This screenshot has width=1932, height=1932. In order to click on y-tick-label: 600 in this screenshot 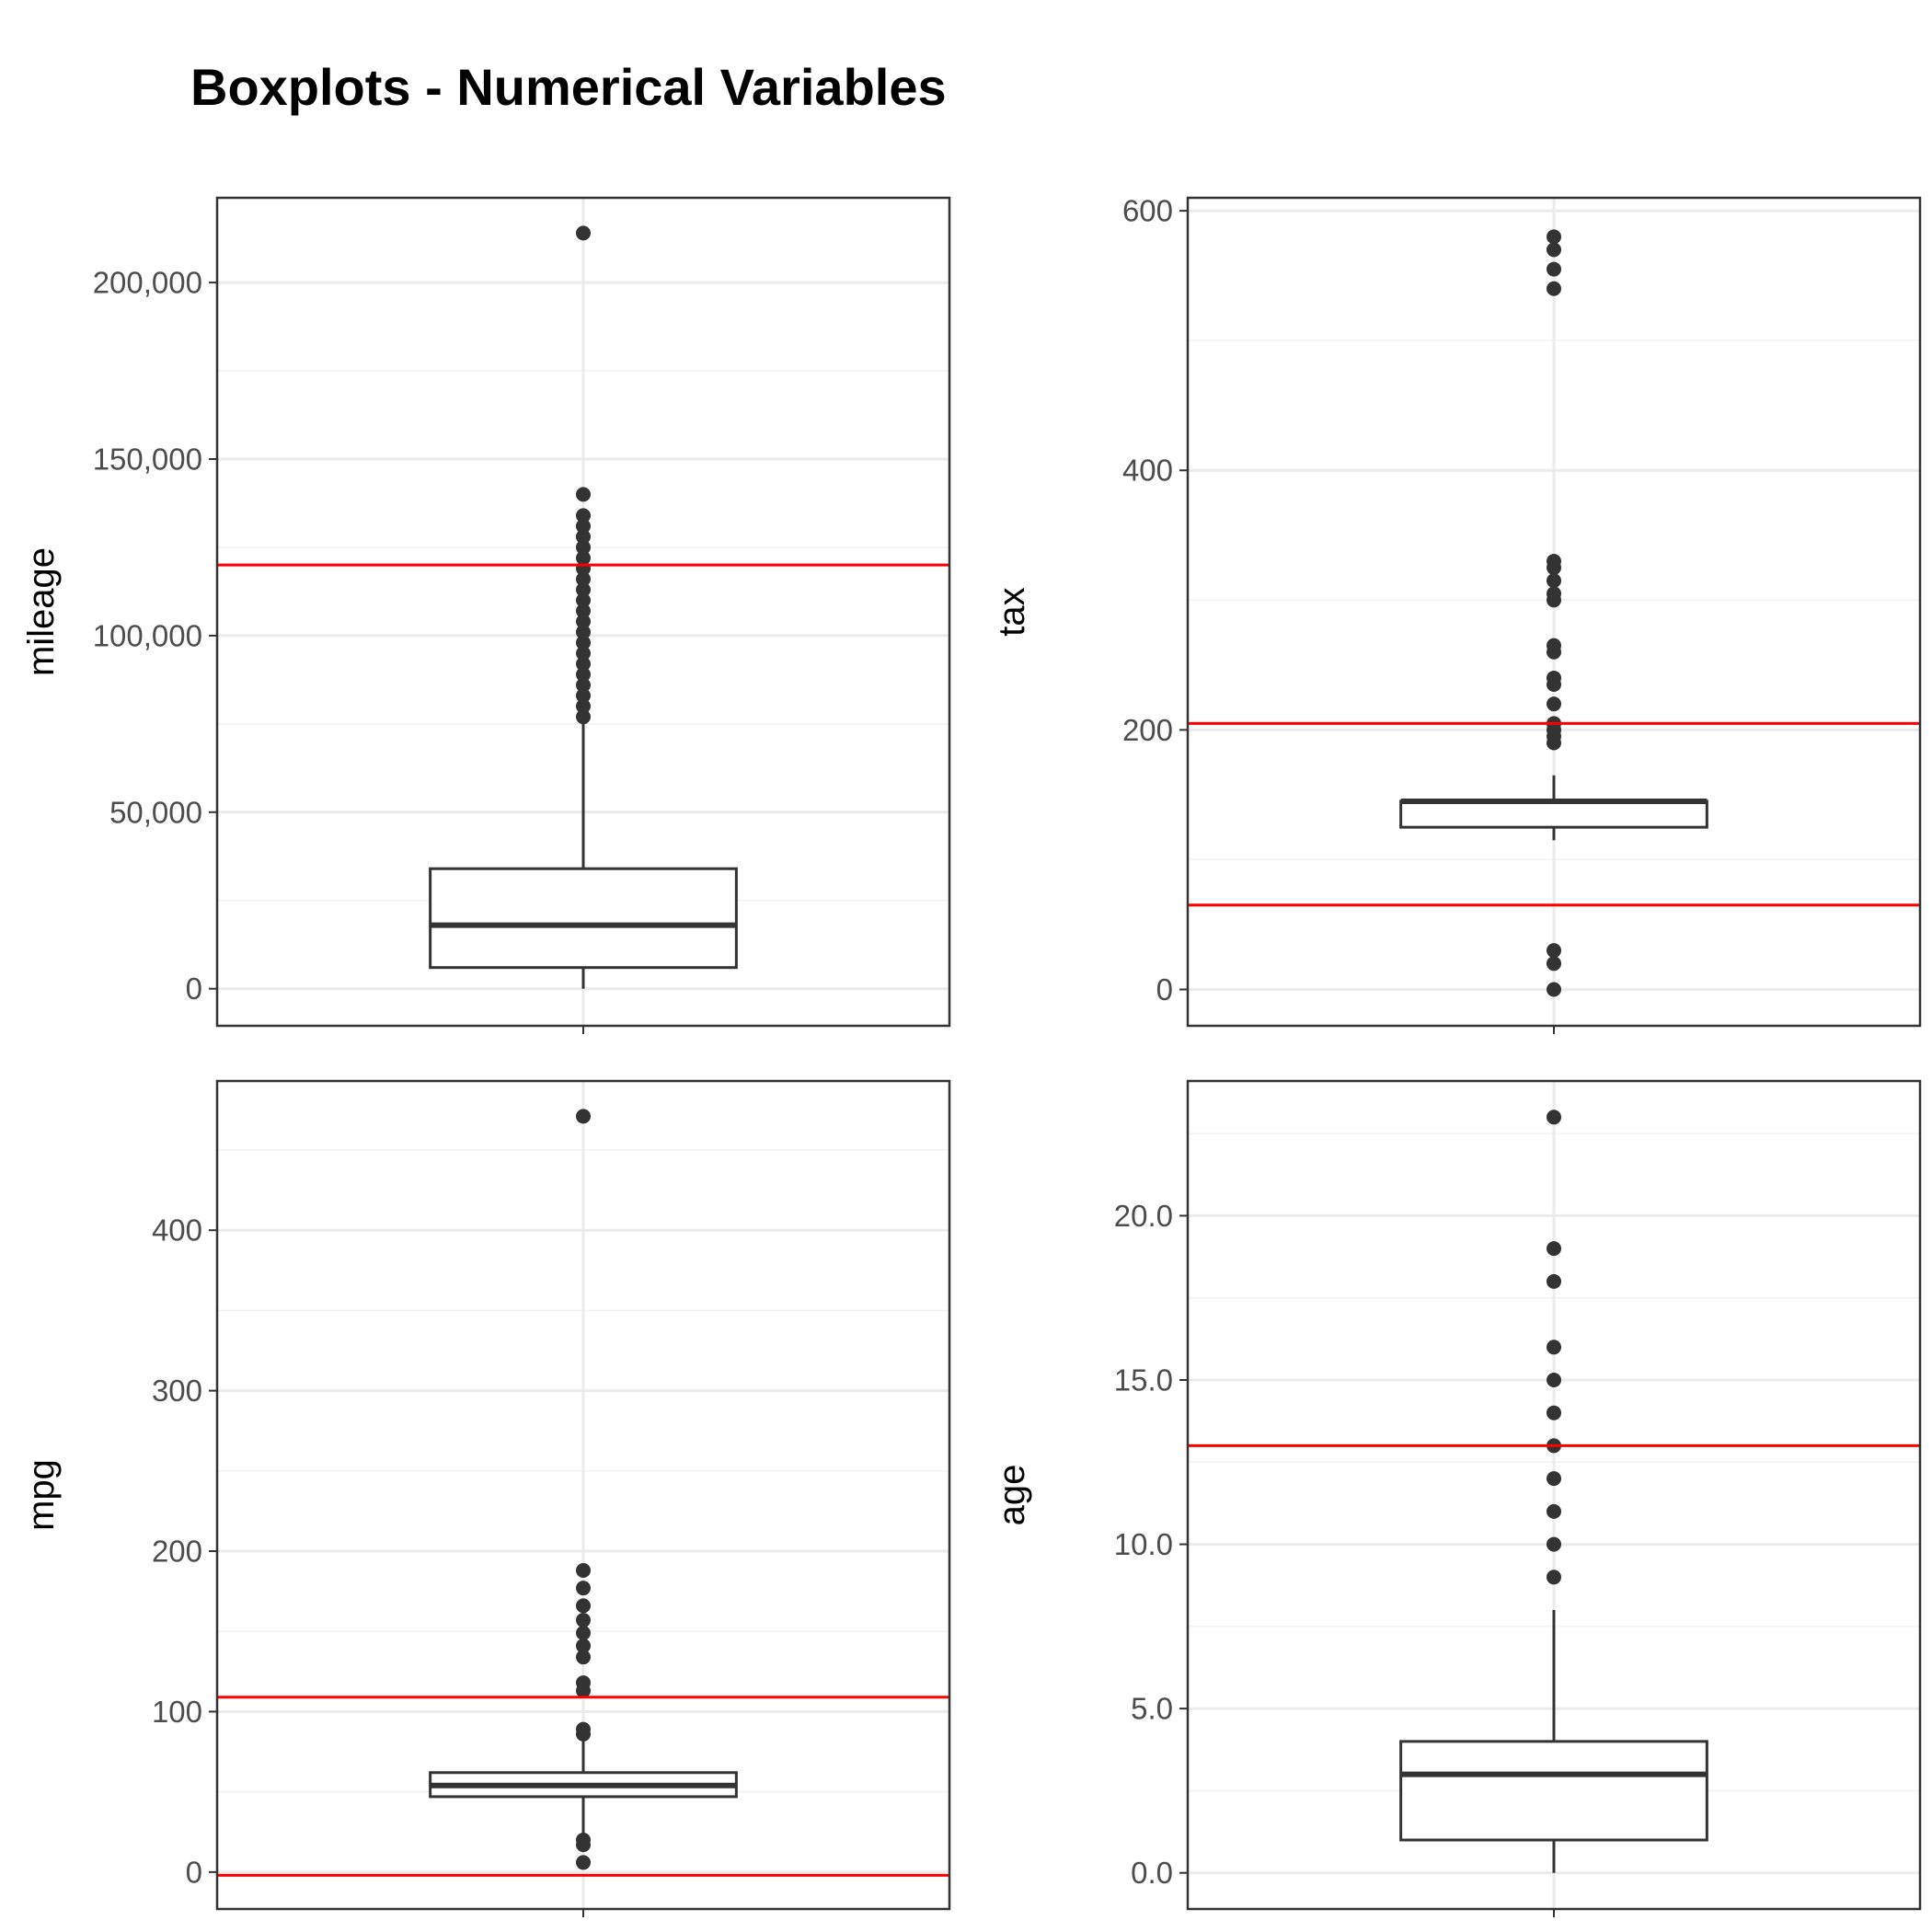, I will do `click(1147, 211)`.